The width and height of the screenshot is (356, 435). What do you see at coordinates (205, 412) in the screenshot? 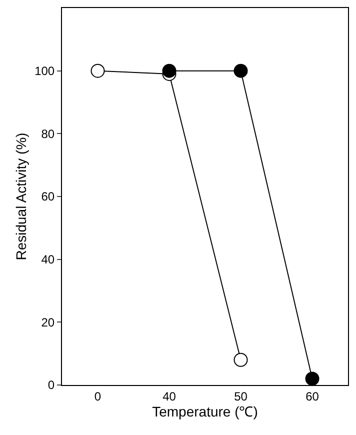
I see `x-axis-title: Temperature (℃)` at bounding box center [205, 412].